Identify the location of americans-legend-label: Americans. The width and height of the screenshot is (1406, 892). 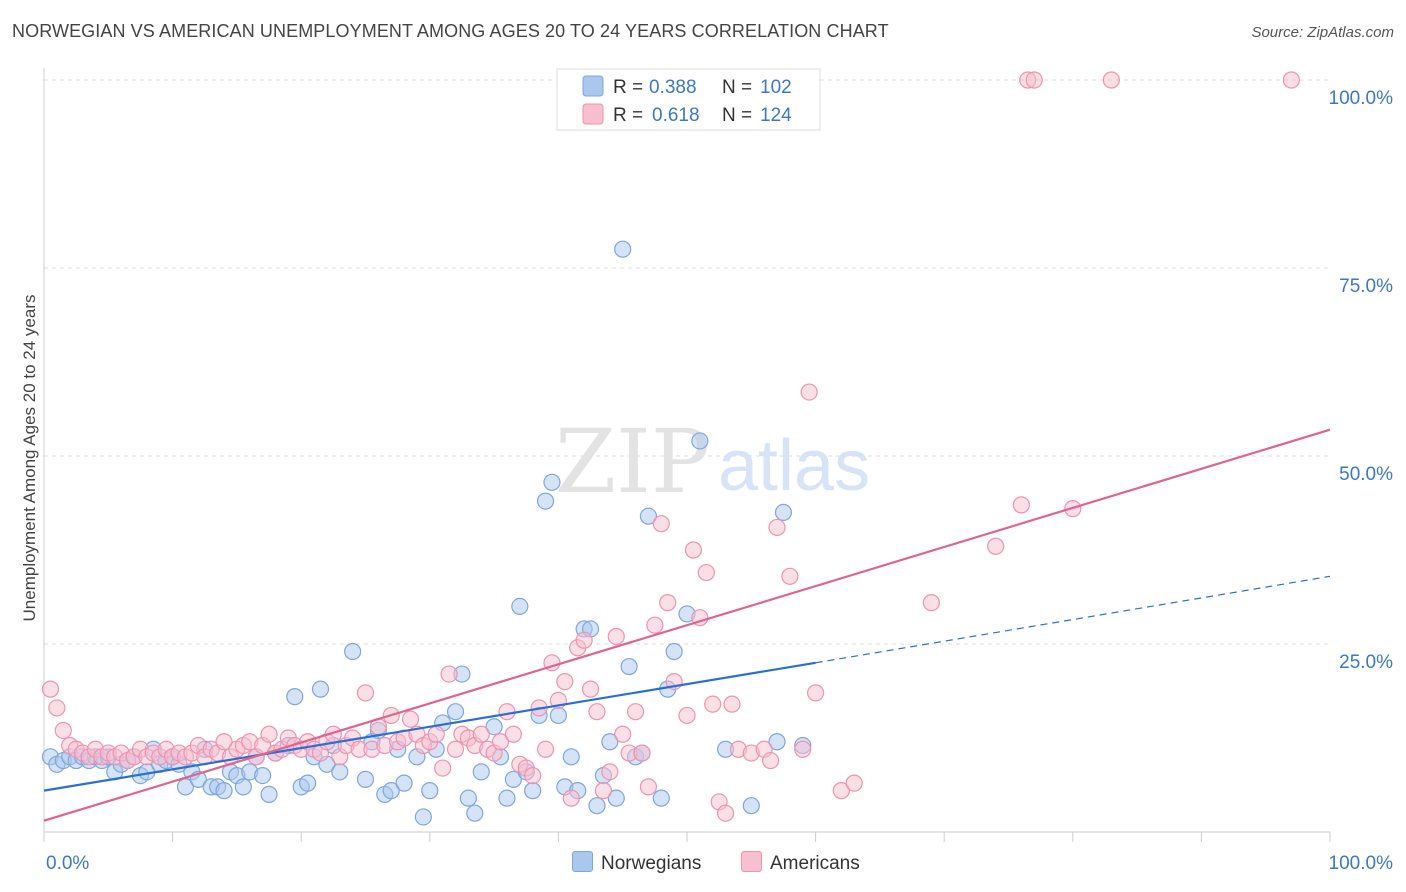
(815, 863).